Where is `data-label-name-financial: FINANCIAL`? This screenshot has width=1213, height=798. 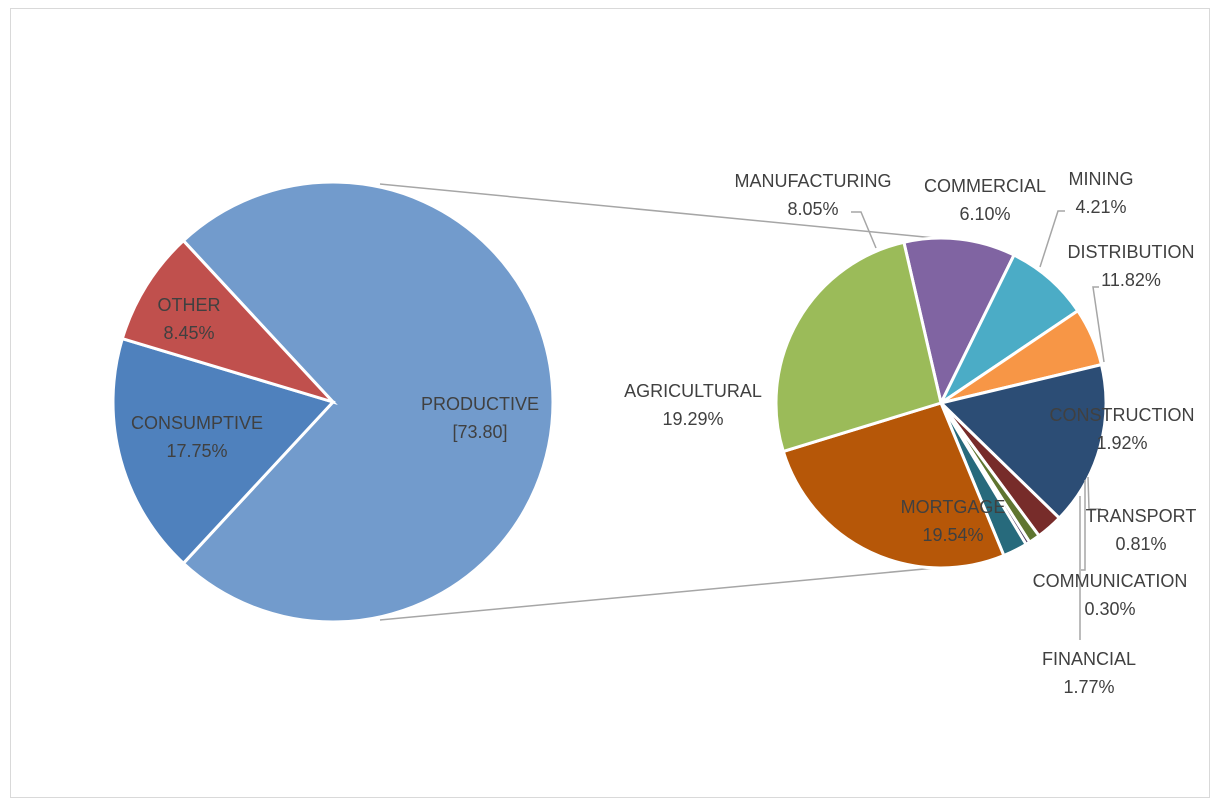 data-label-name-financial: FINANCIAL is located at coordinates (1089, 659).